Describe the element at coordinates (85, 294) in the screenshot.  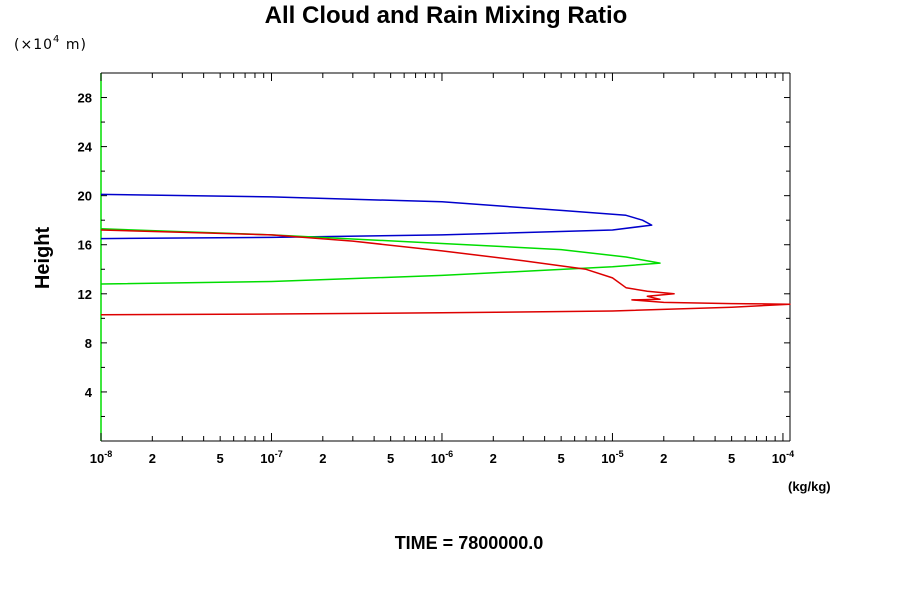
I see `y-tick-label: 12` at that location.